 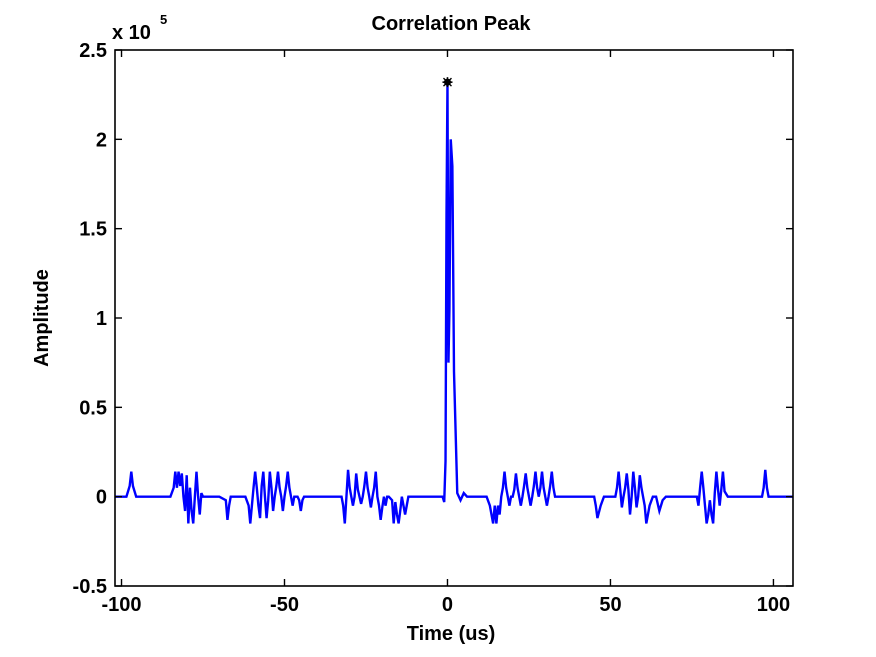 I want to click on x-tick-label: 0, so click(x=447, y=605).